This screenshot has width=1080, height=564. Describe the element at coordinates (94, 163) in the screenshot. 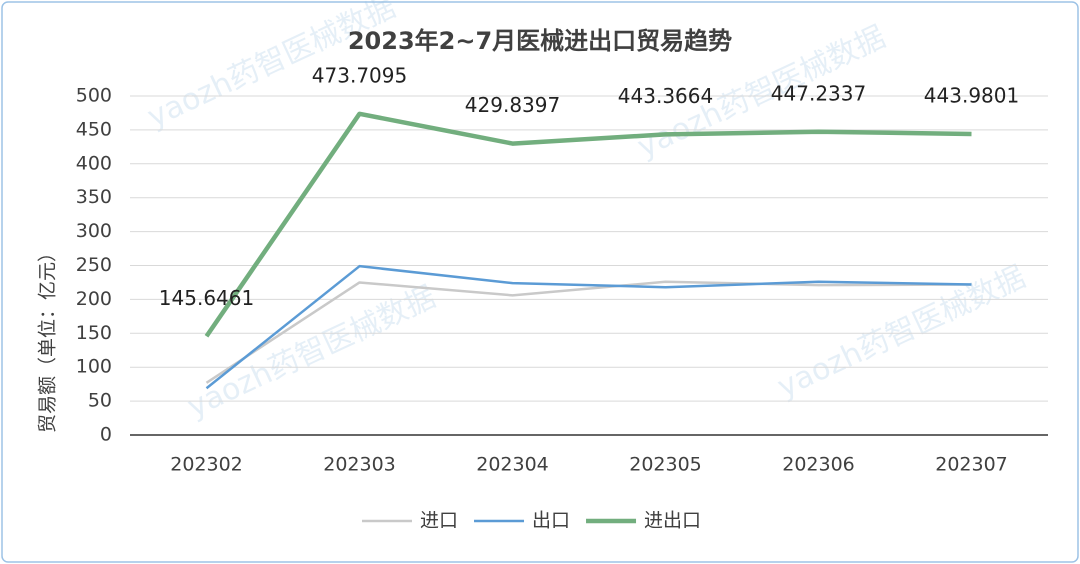

I see `y-tick-label: 400` at that location.